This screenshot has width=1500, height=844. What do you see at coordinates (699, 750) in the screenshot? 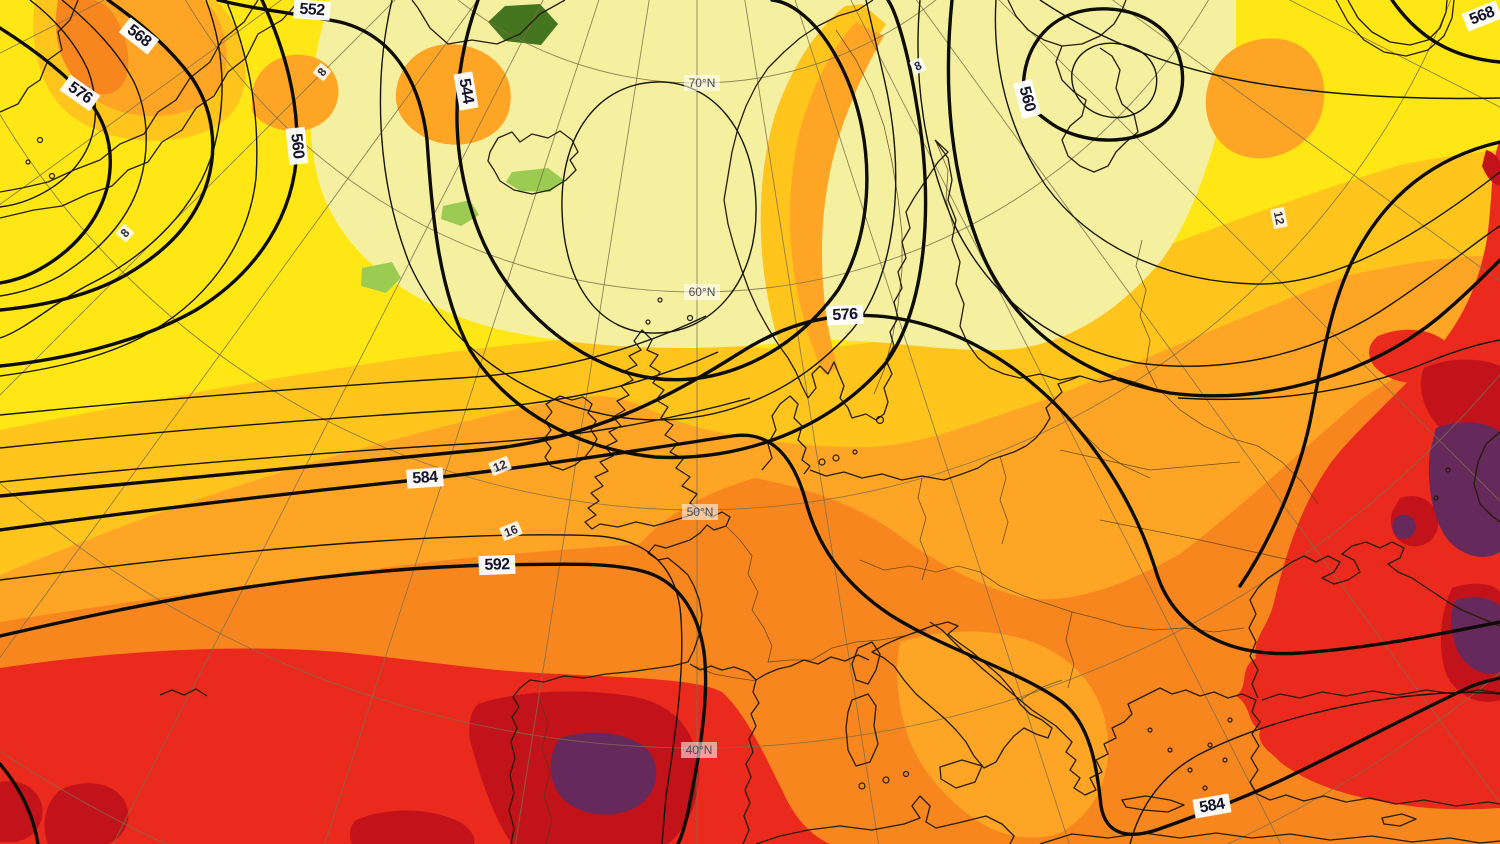
I see `latitude-label: 40°N` at bounding box center [699, 750].